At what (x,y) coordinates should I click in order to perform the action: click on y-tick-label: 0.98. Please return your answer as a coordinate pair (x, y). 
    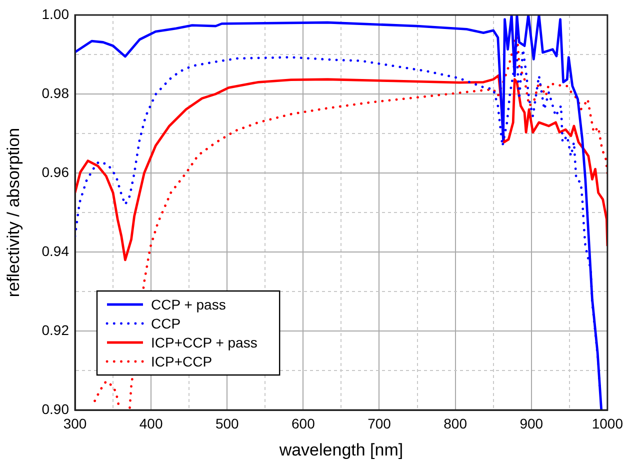
    Looking at the image, I should click on (56, 92).